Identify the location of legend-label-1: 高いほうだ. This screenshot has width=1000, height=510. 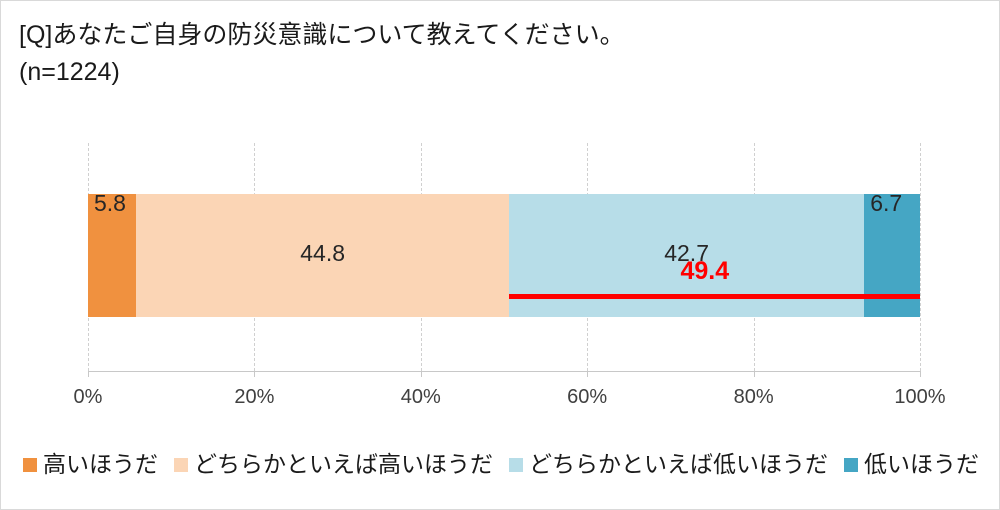
(100, 464).